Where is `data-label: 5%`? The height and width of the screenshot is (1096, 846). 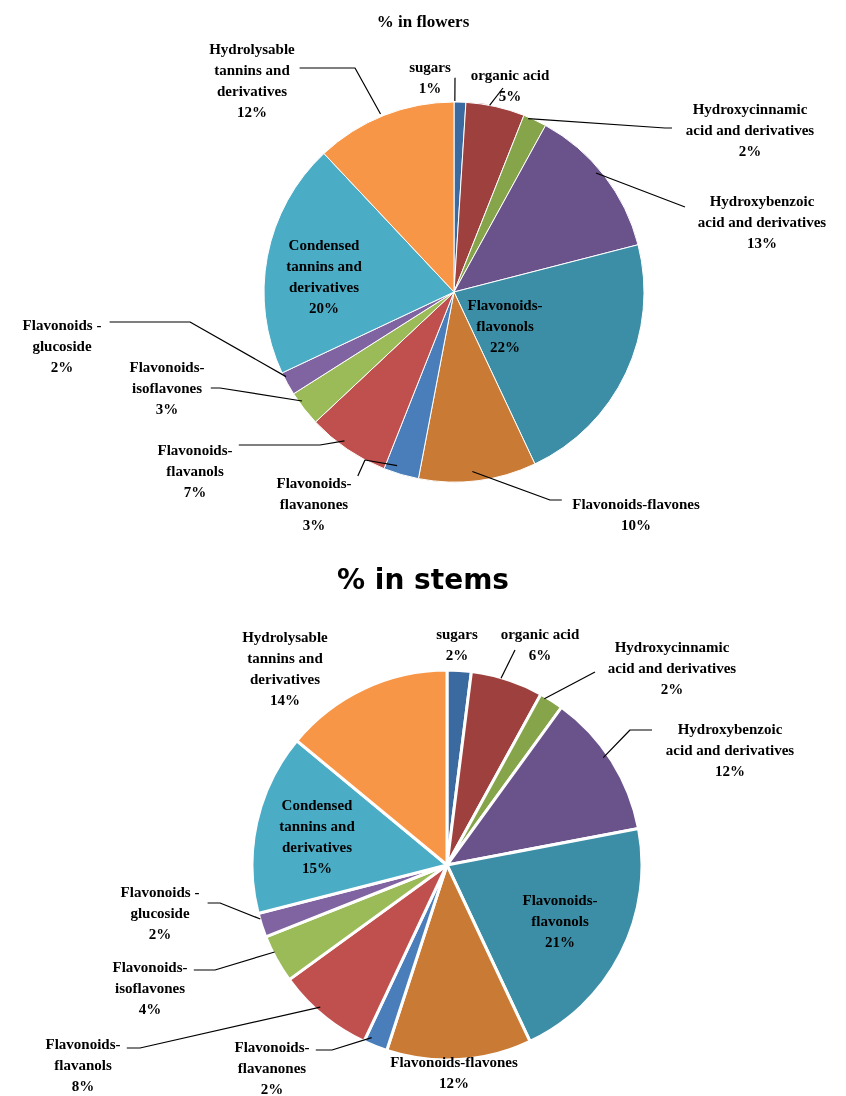 data-label: 5% is located at coordinates (510, 96).